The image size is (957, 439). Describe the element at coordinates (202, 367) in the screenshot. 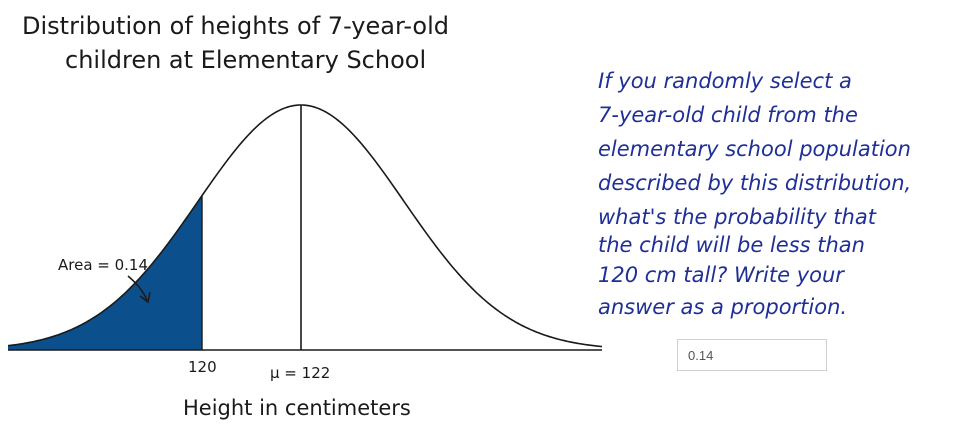

I see `tick-label-120: 120` at that location.